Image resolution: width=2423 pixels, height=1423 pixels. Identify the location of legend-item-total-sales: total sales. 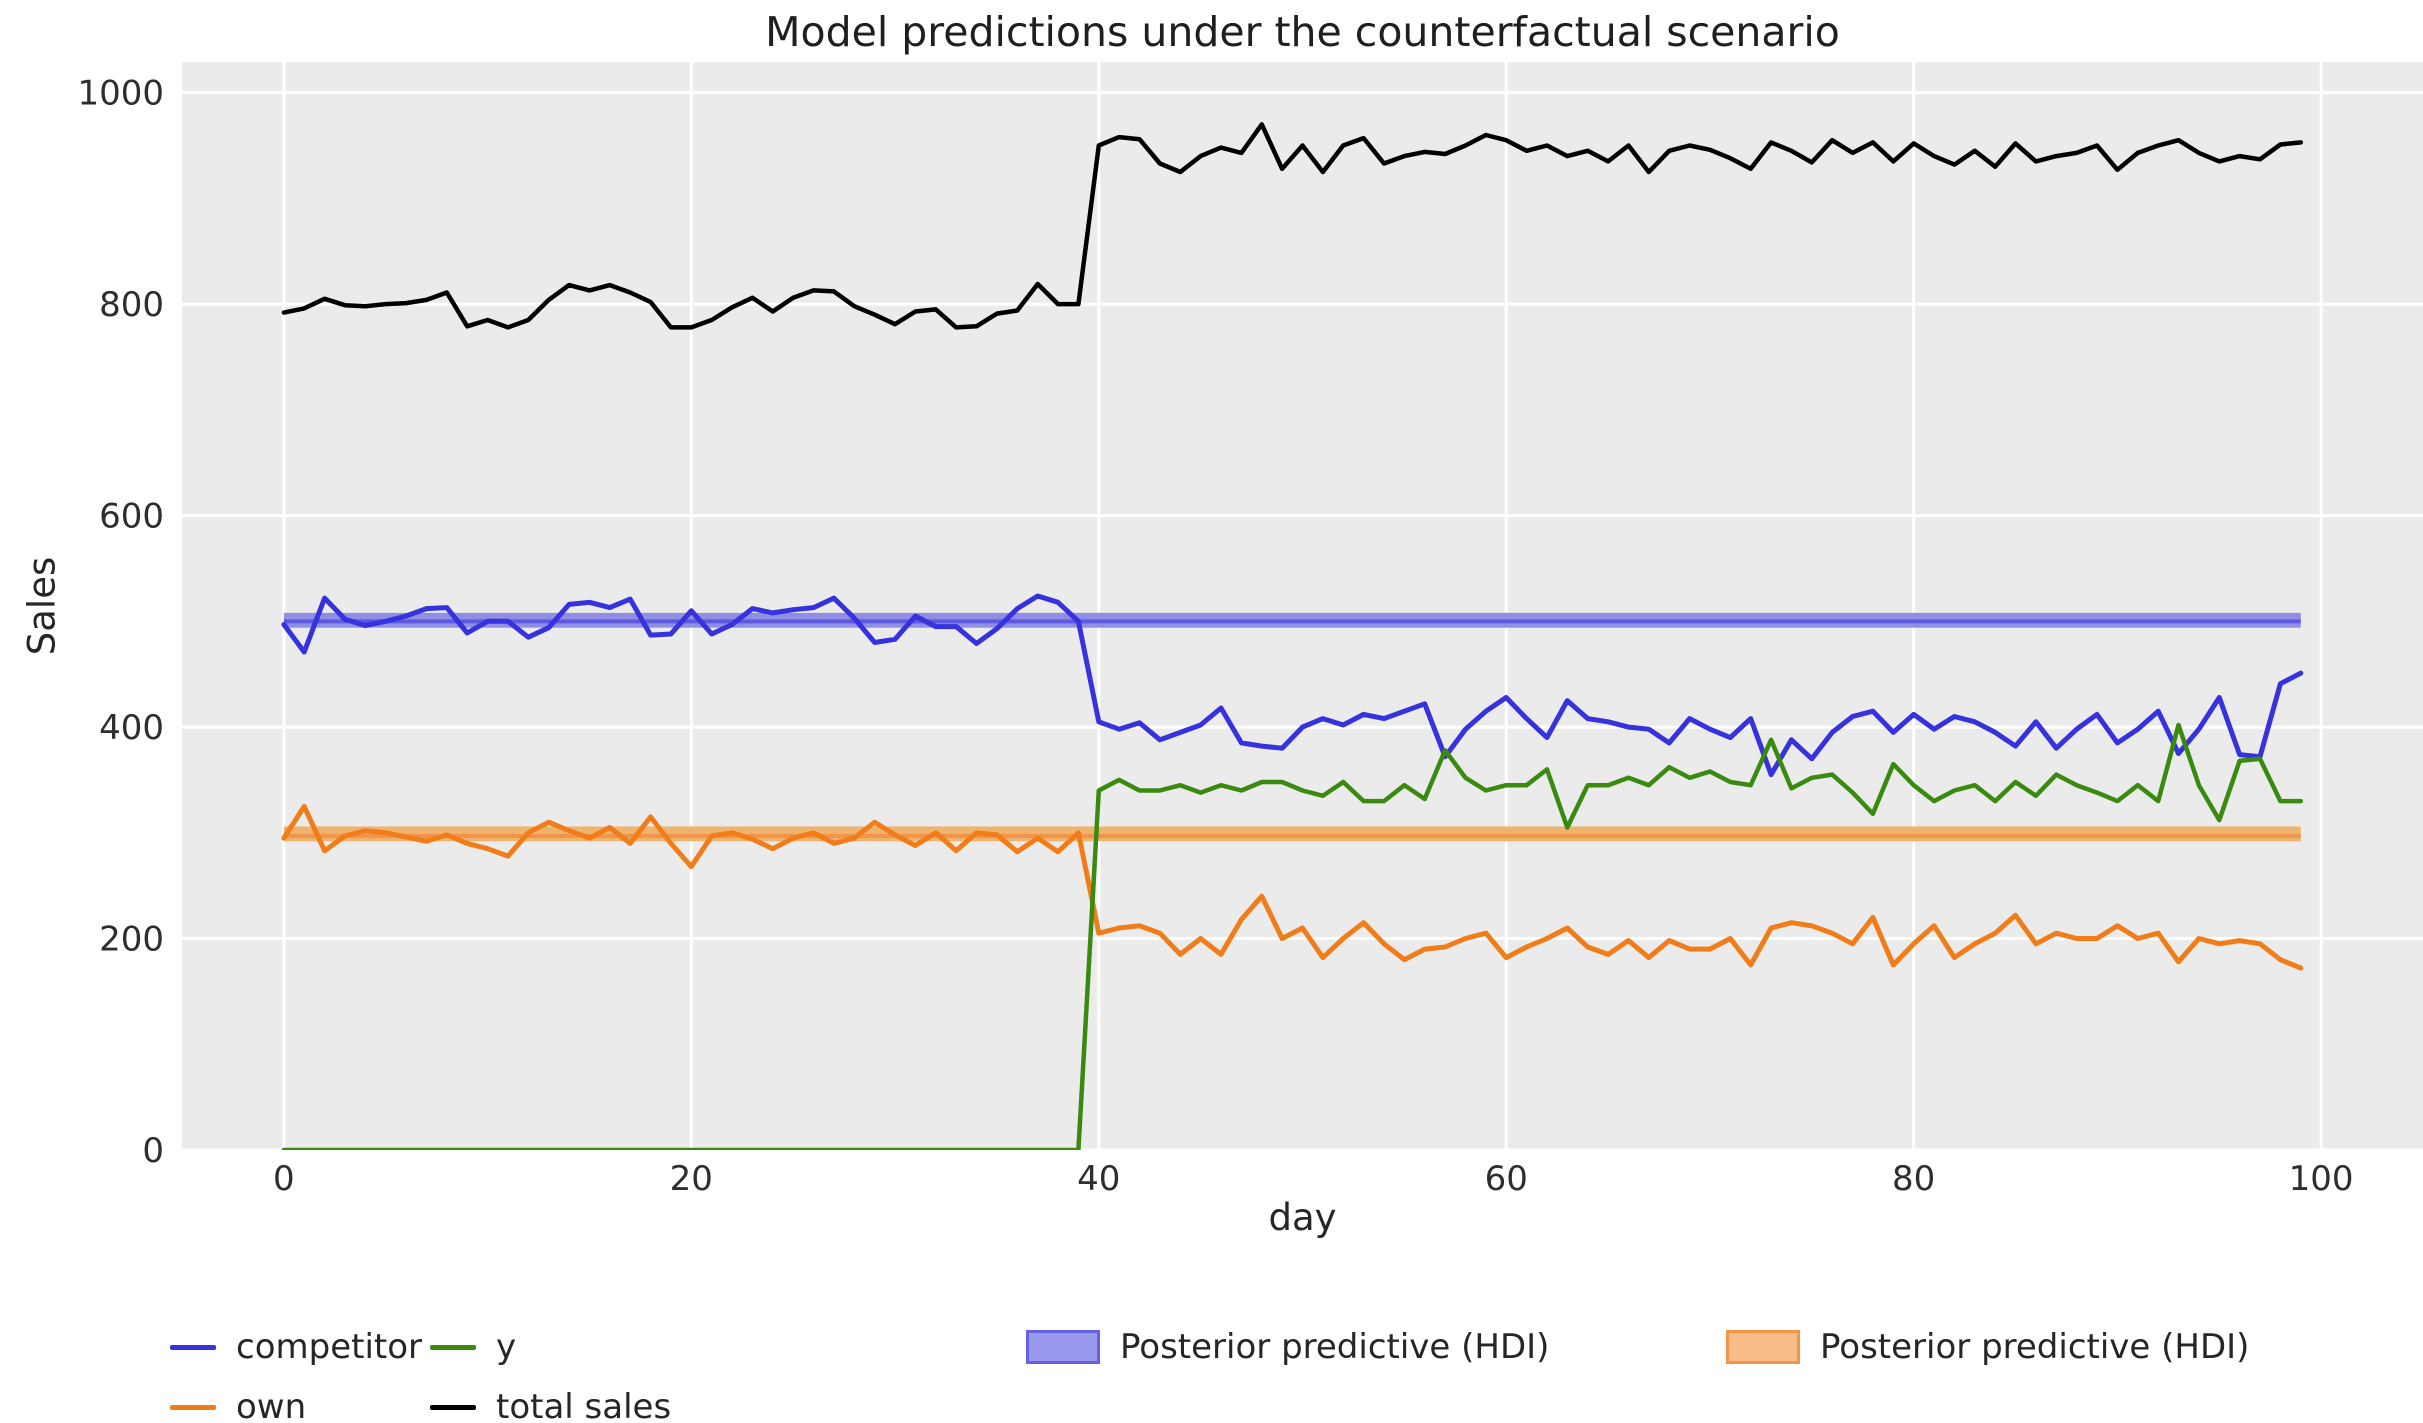
(550, 1404).